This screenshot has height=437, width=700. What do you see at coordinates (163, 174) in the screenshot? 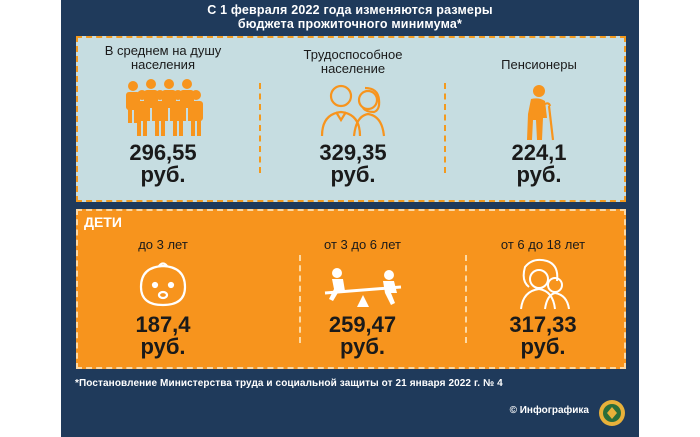
I see `average-currency: руб.` at bounding box center [163, 174].